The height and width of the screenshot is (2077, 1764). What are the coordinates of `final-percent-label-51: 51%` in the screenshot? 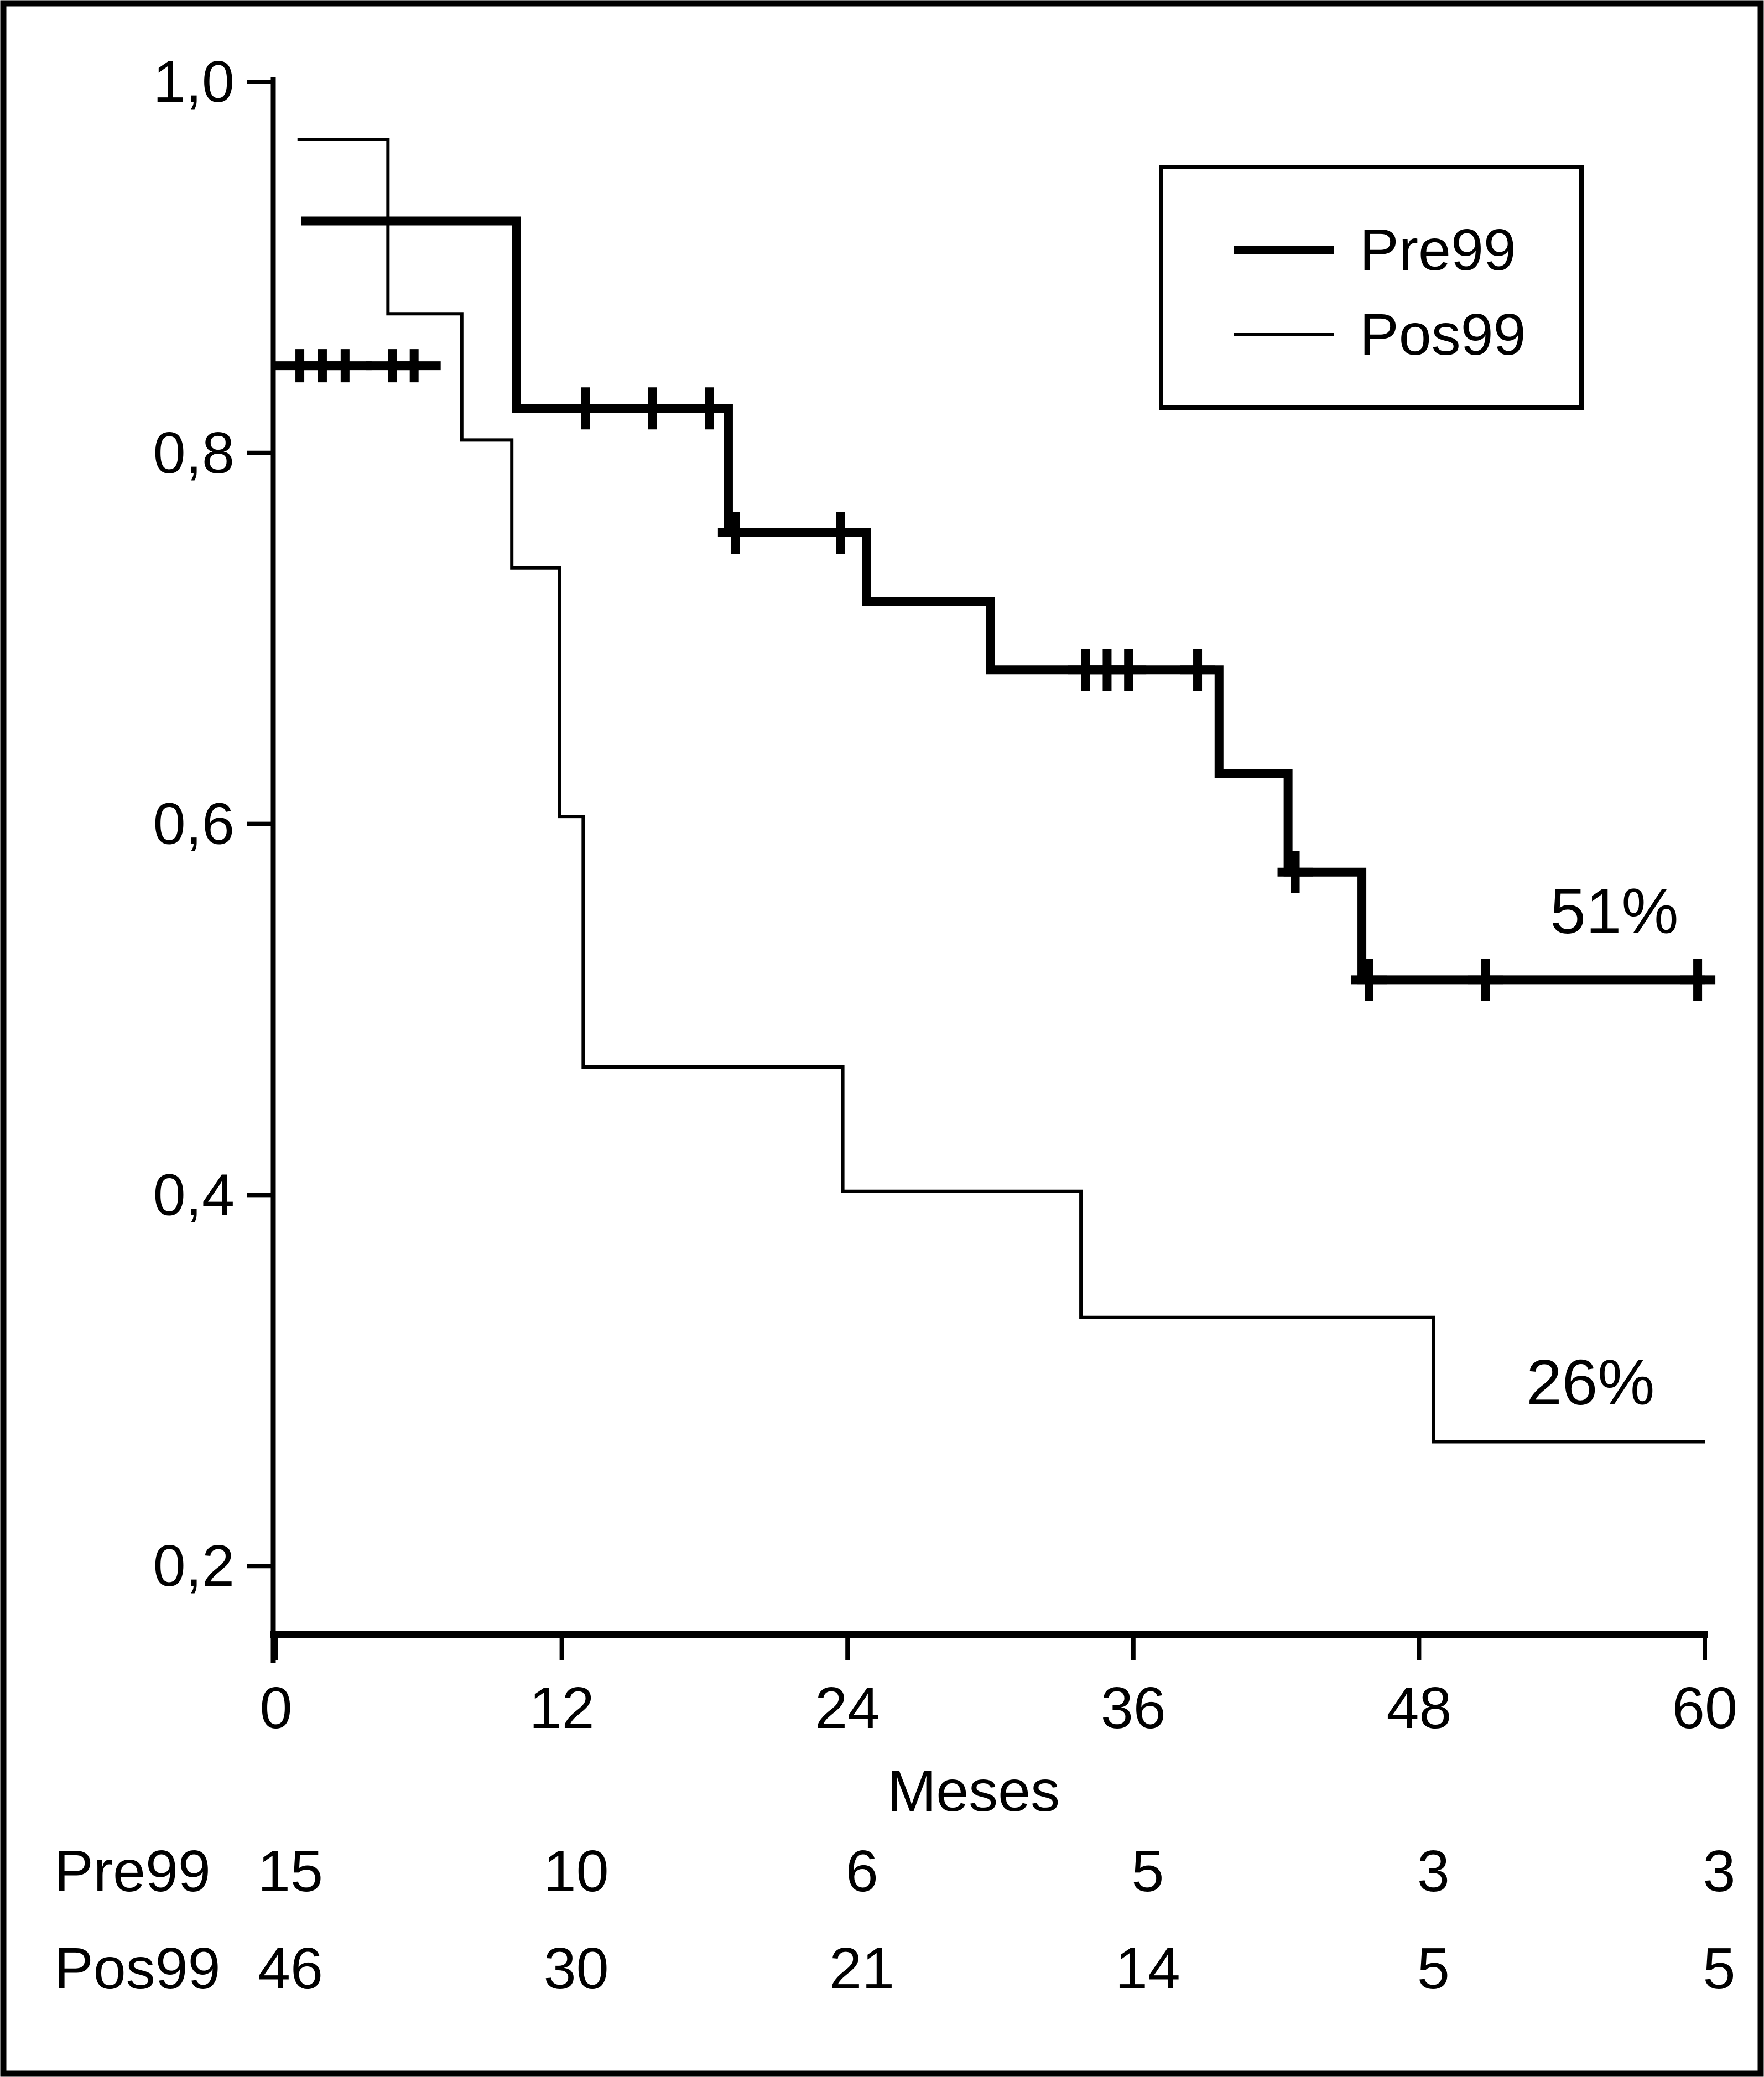 It's located at (1614, 911).